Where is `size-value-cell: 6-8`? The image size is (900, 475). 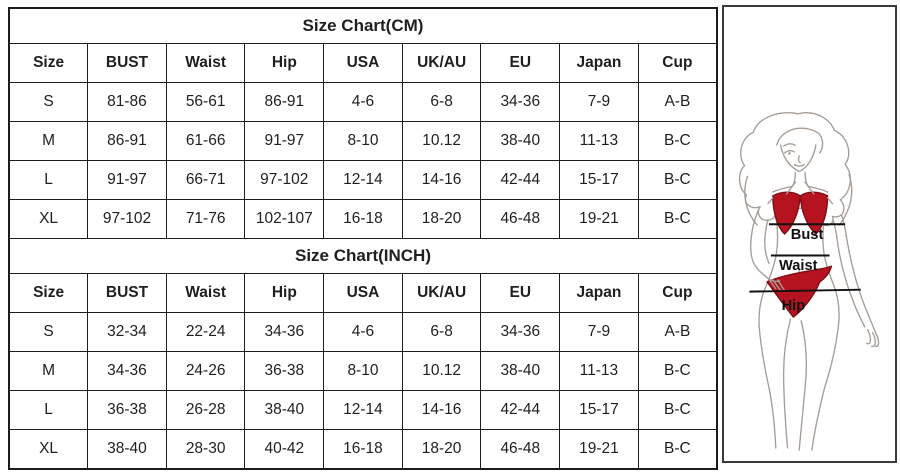
size-value-cell: 6-8 is located at coordinates (441, 332).